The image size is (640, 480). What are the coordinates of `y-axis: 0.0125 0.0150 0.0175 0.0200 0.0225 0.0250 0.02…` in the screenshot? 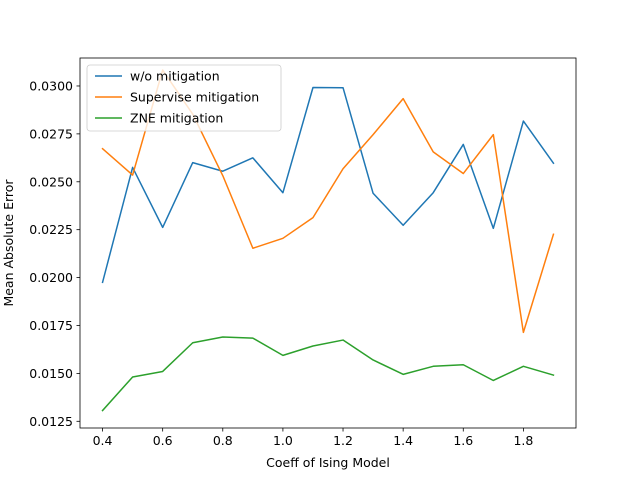 It's located at (54, 253).